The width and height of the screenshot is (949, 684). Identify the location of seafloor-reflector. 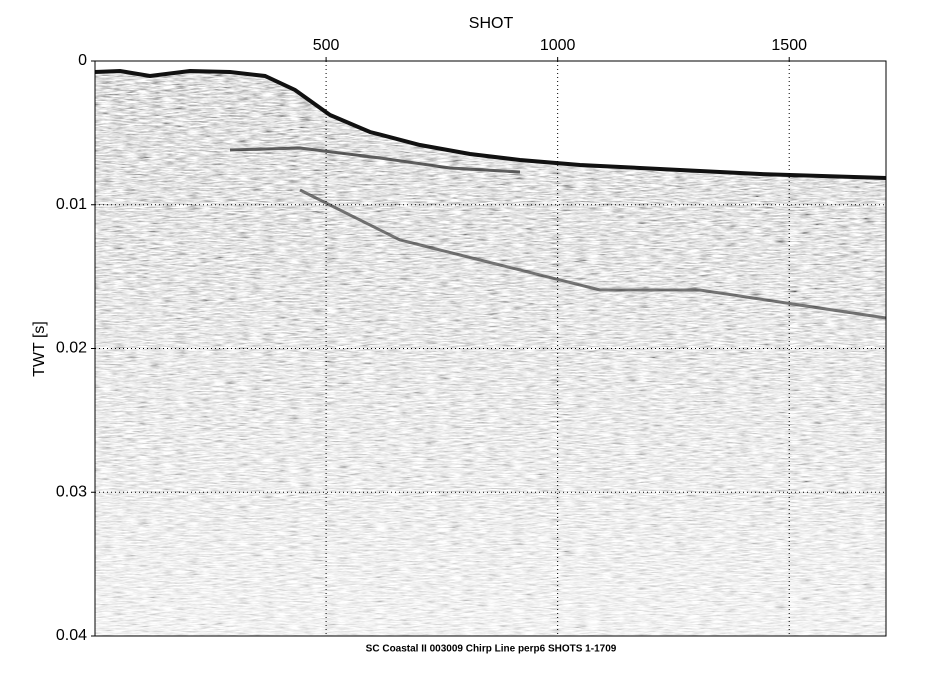
(490, 124).